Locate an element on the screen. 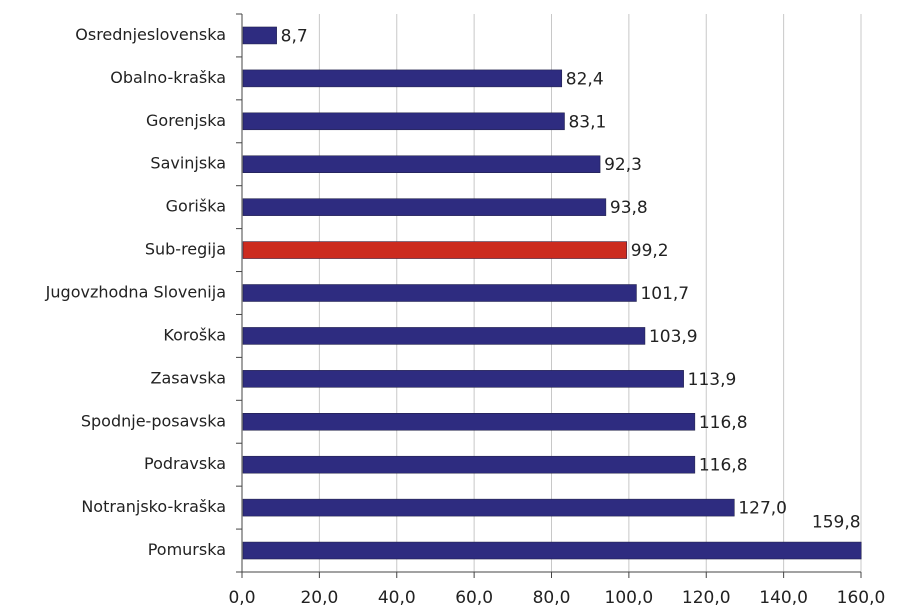 The height and width of the screenshot is (614, 901). x-tick-label: 100,0 is located at coordinates (629, 598).